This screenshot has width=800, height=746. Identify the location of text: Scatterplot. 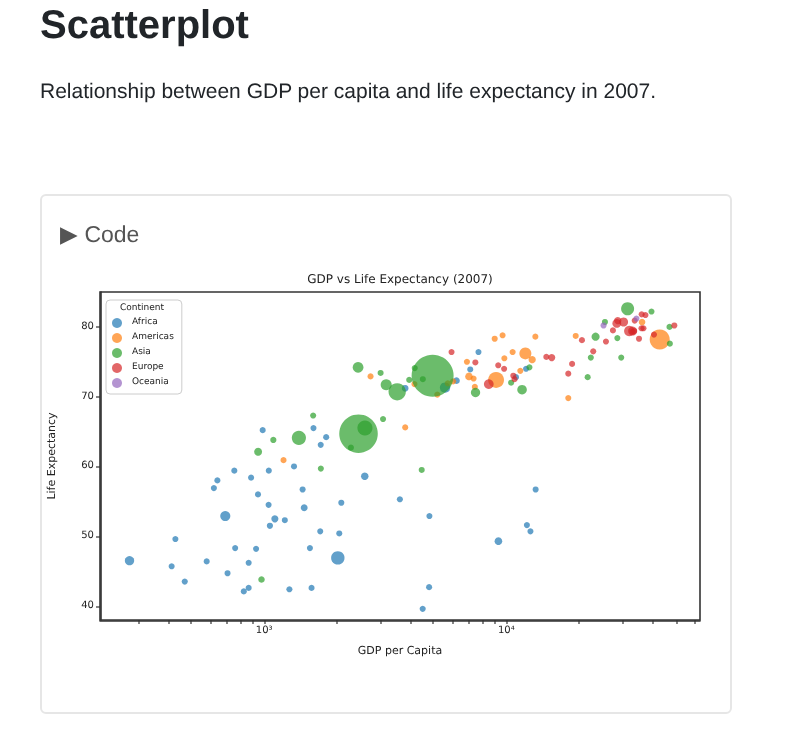
(144, 27).